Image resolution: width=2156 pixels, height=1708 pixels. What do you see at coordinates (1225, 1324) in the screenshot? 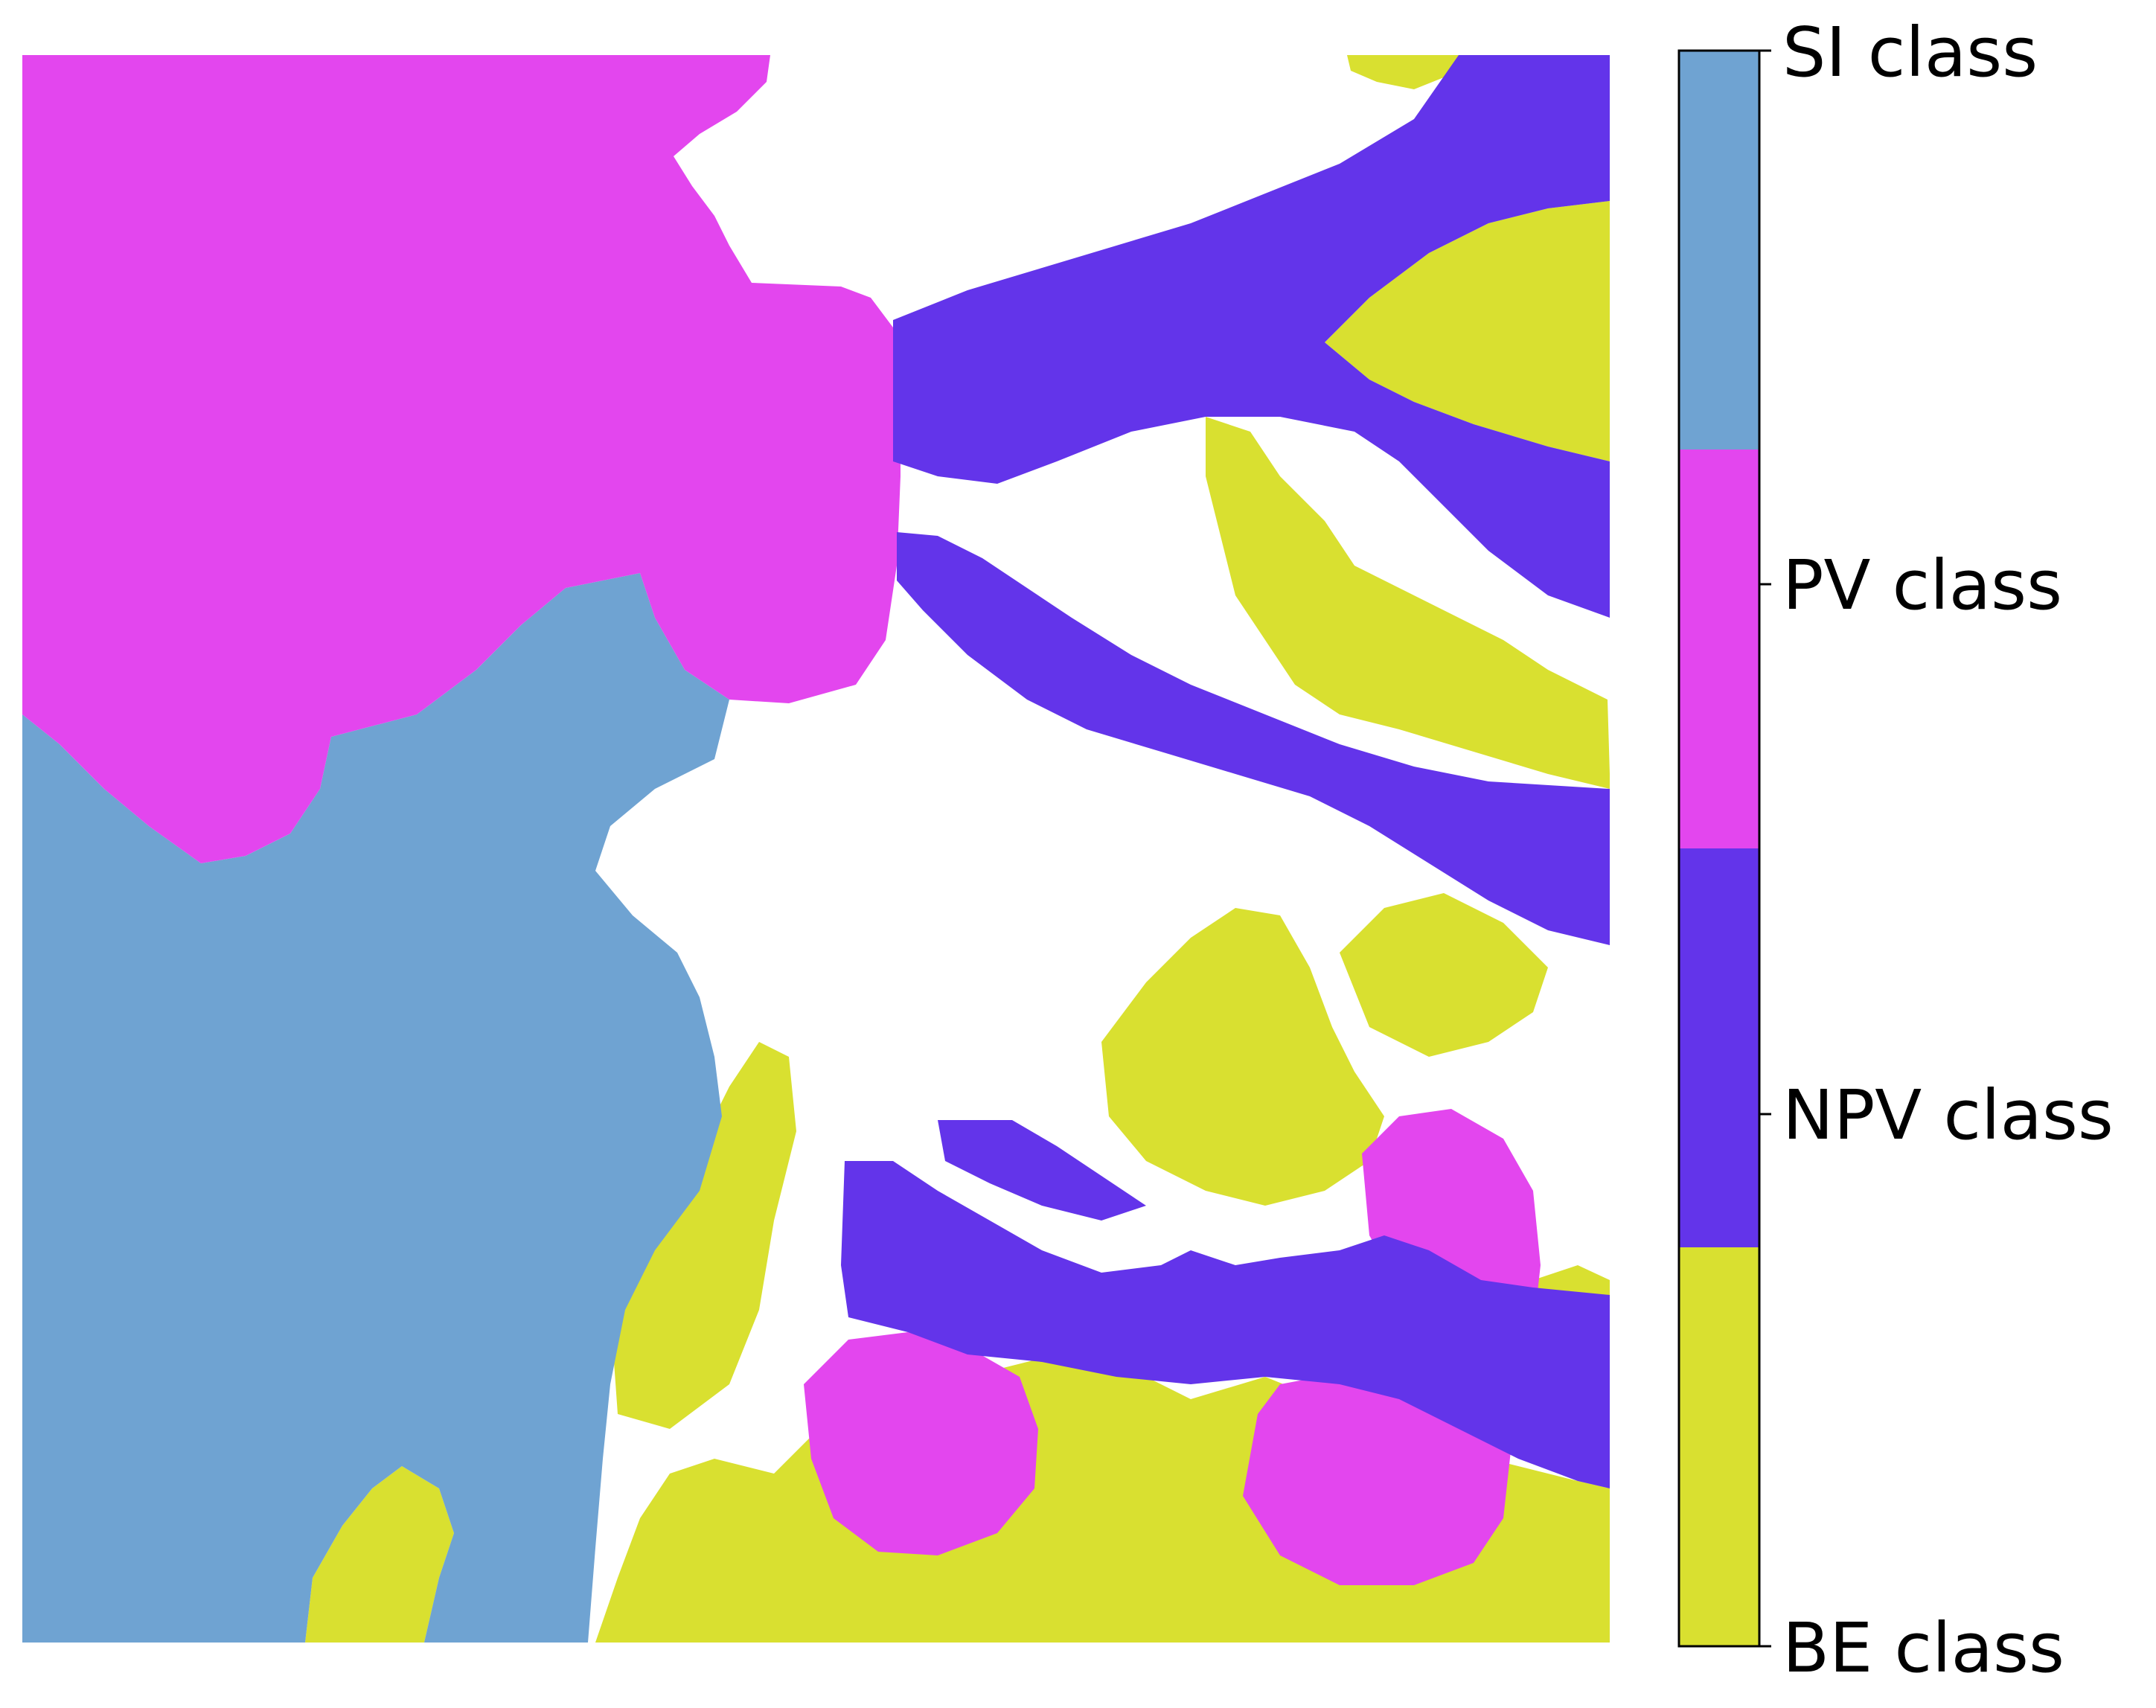
I see `npv-band-lower` at bounding box center [1225, 1324].